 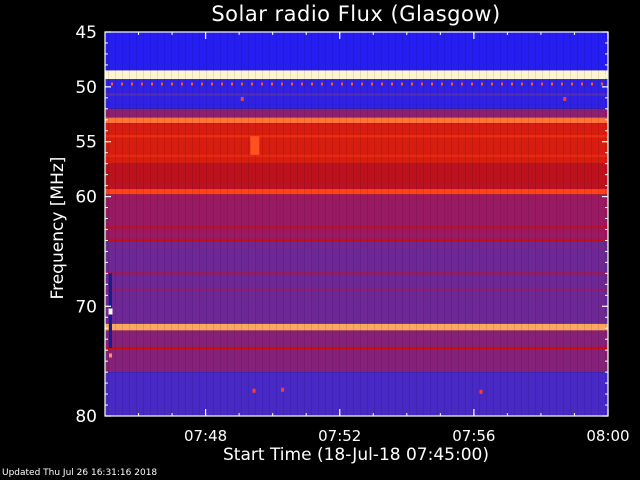 What do you see at coordinates (86, 307) in the screenshot?
I see `y-tick-label: 70` at bounding box center [86, 307].